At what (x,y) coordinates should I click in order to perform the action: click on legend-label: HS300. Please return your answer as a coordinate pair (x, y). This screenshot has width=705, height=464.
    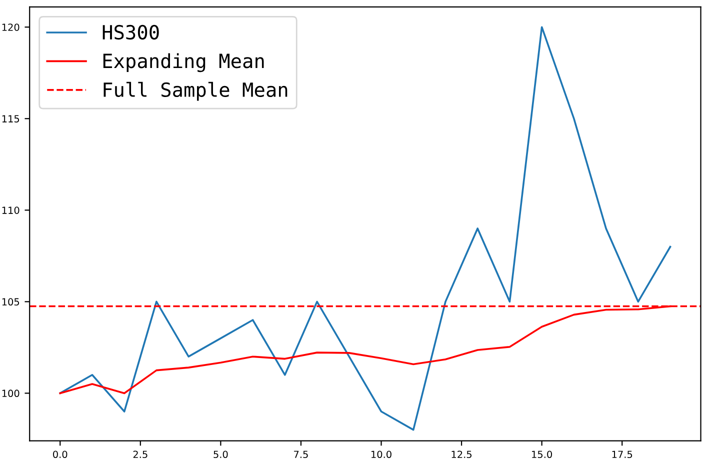
    Looking at the image, I should click on (130, 32).